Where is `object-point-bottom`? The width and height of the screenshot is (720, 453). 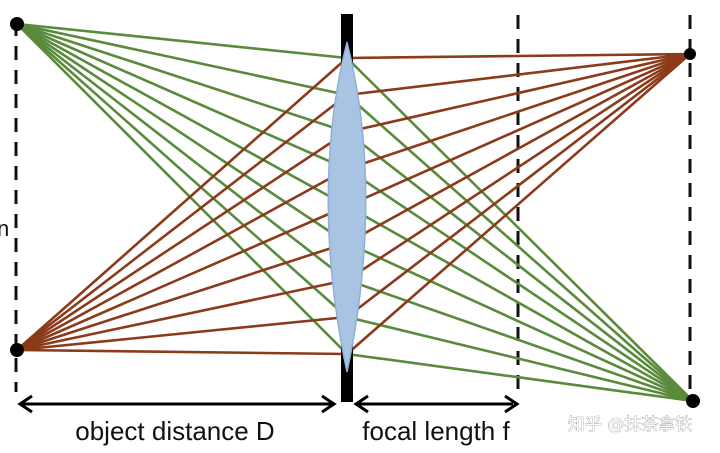 object-point-bottom is located at coordinates (17, 350).